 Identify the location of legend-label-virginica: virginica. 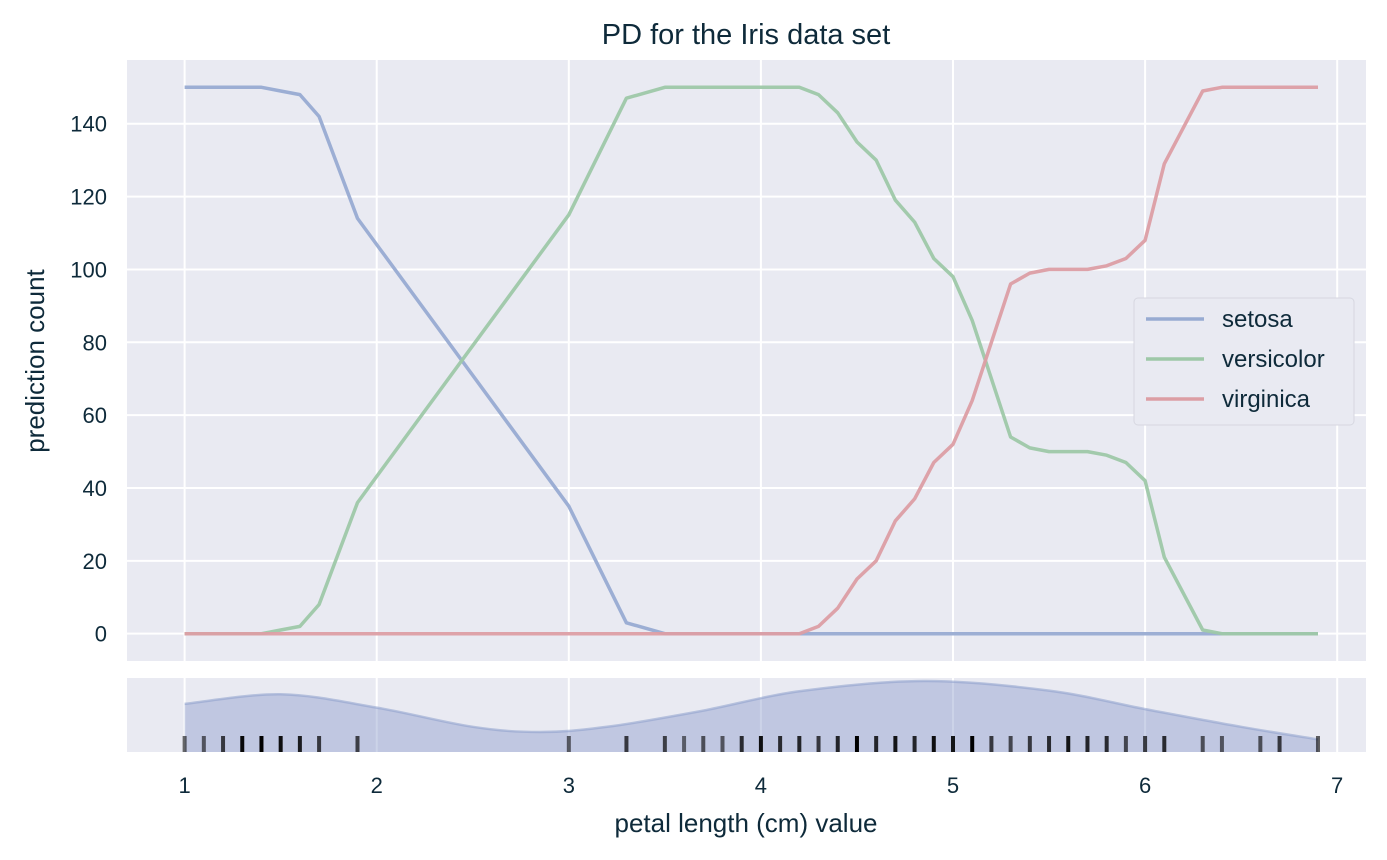
(1266, 399).